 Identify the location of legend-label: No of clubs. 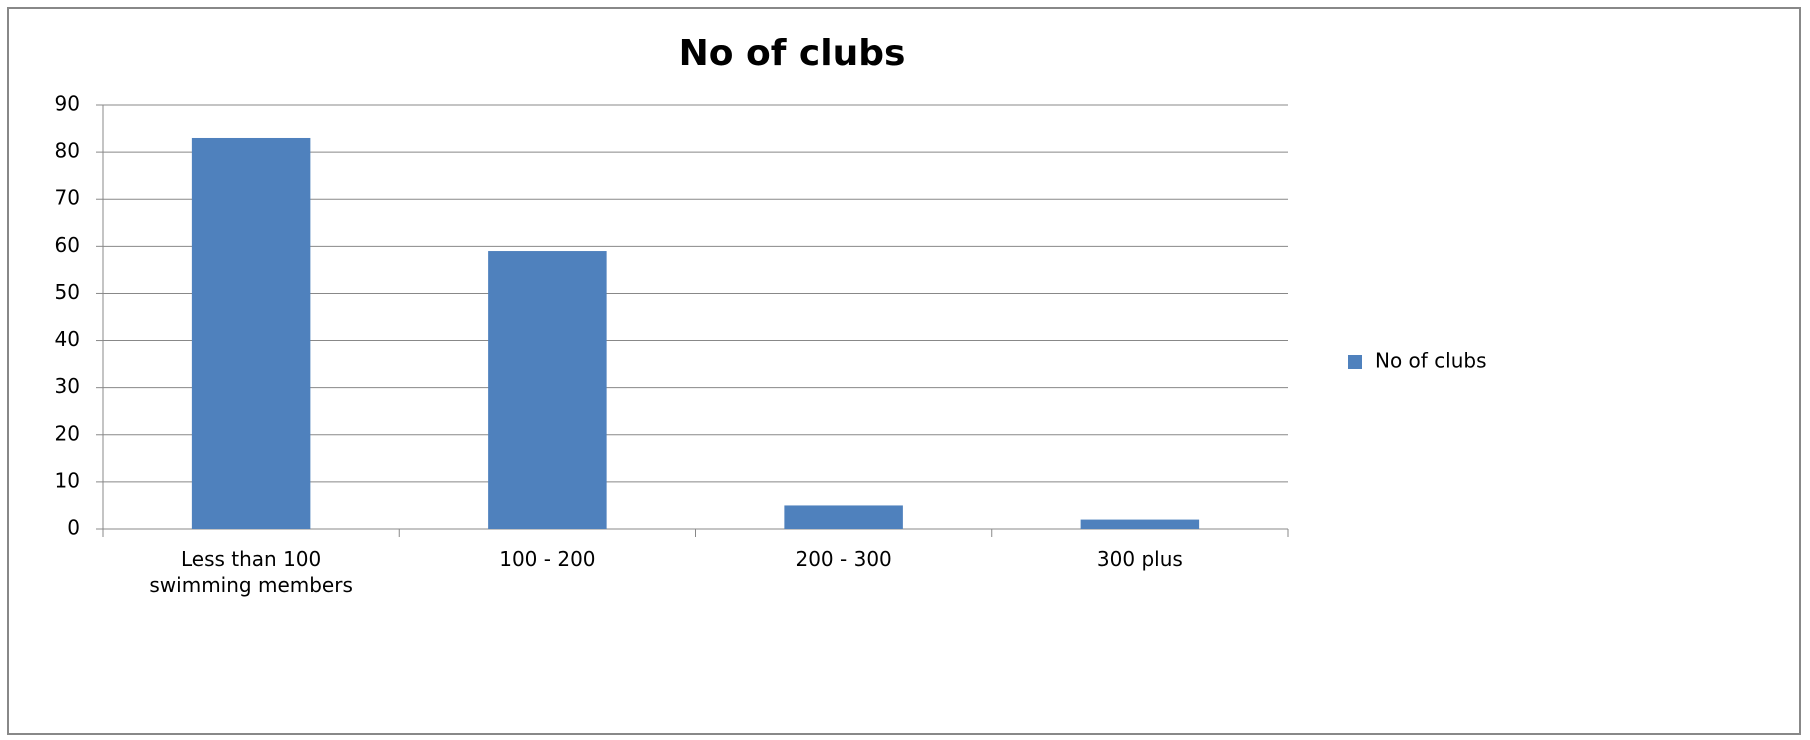
(1431, 361).